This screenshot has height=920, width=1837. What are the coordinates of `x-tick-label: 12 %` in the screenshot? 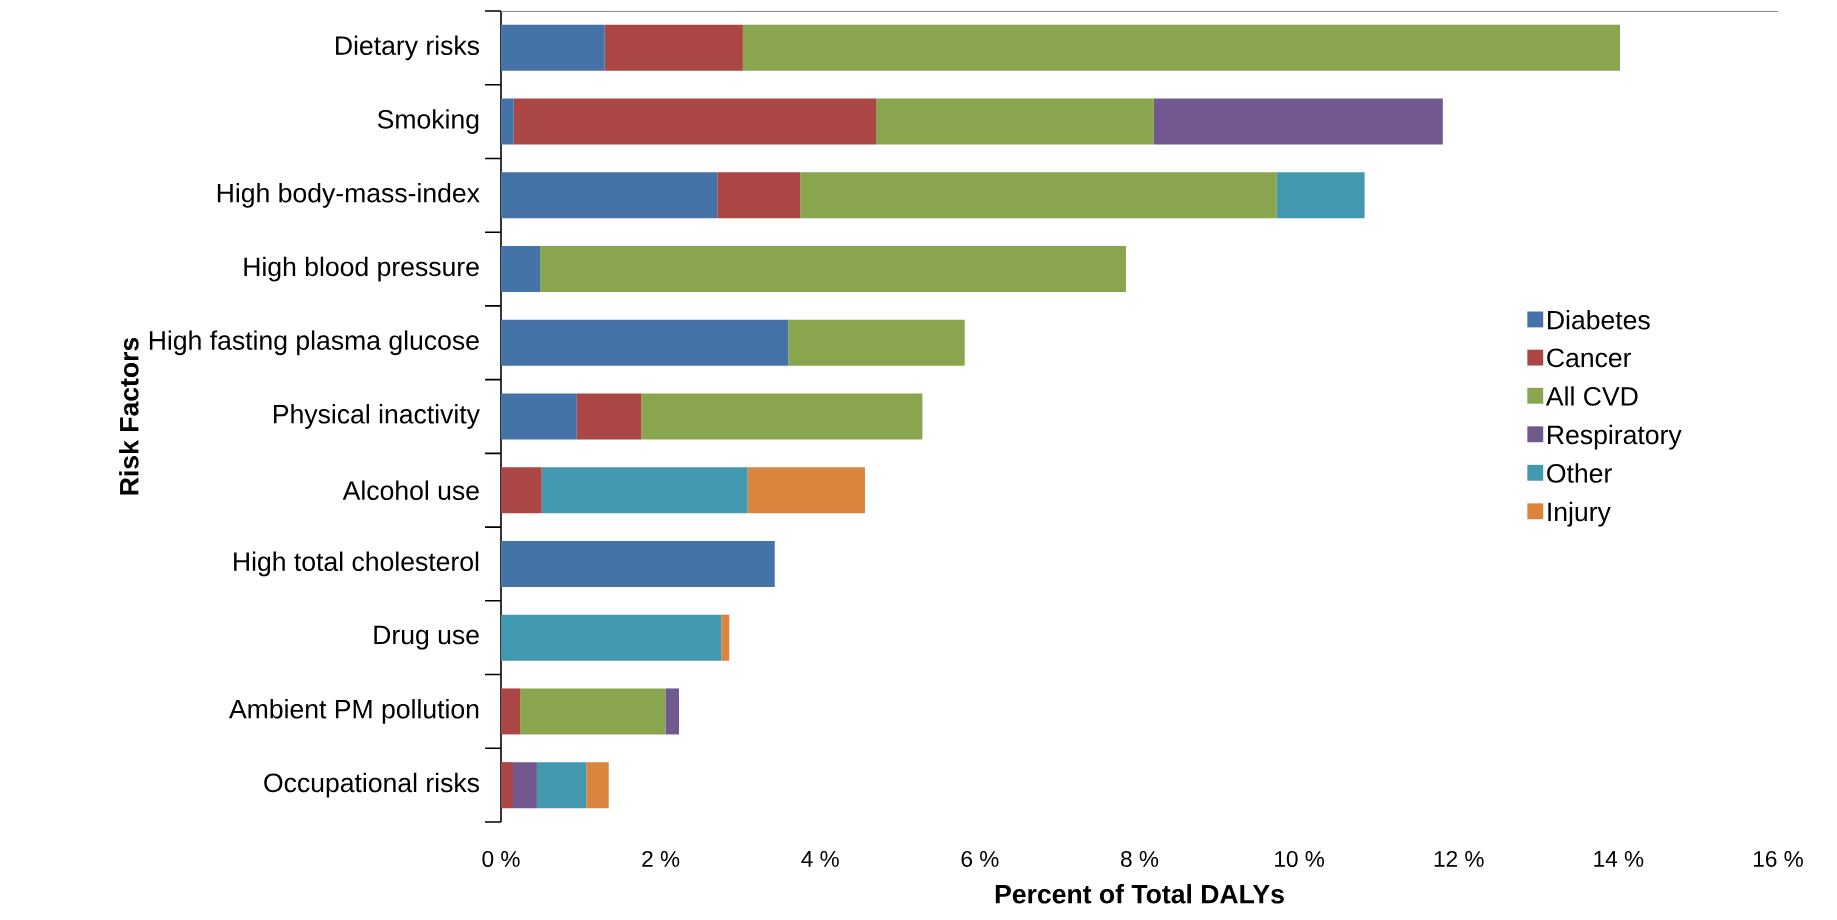 It's located at (1459, 858).